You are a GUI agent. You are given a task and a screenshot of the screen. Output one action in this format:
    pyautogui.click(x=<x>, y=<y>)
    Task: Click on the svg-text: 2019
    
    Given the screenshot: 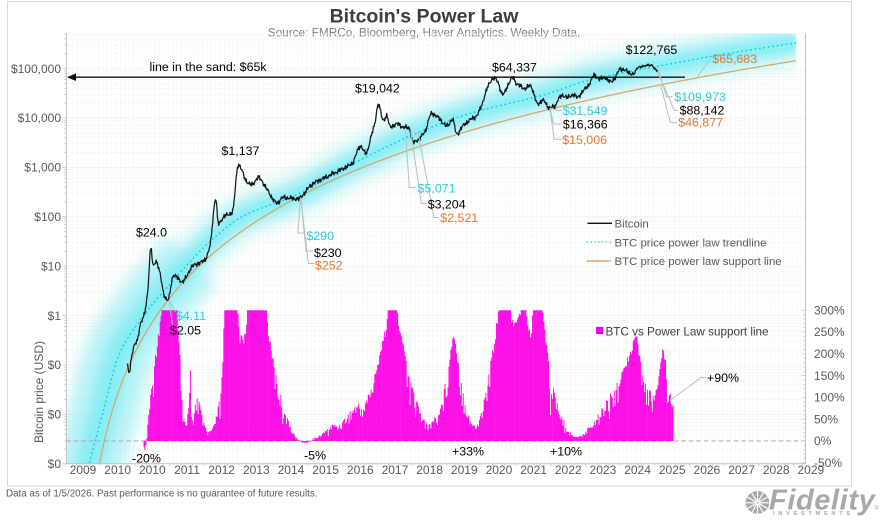 What is the action you would take?
    pyautogui.click(x=464, y=470)
    